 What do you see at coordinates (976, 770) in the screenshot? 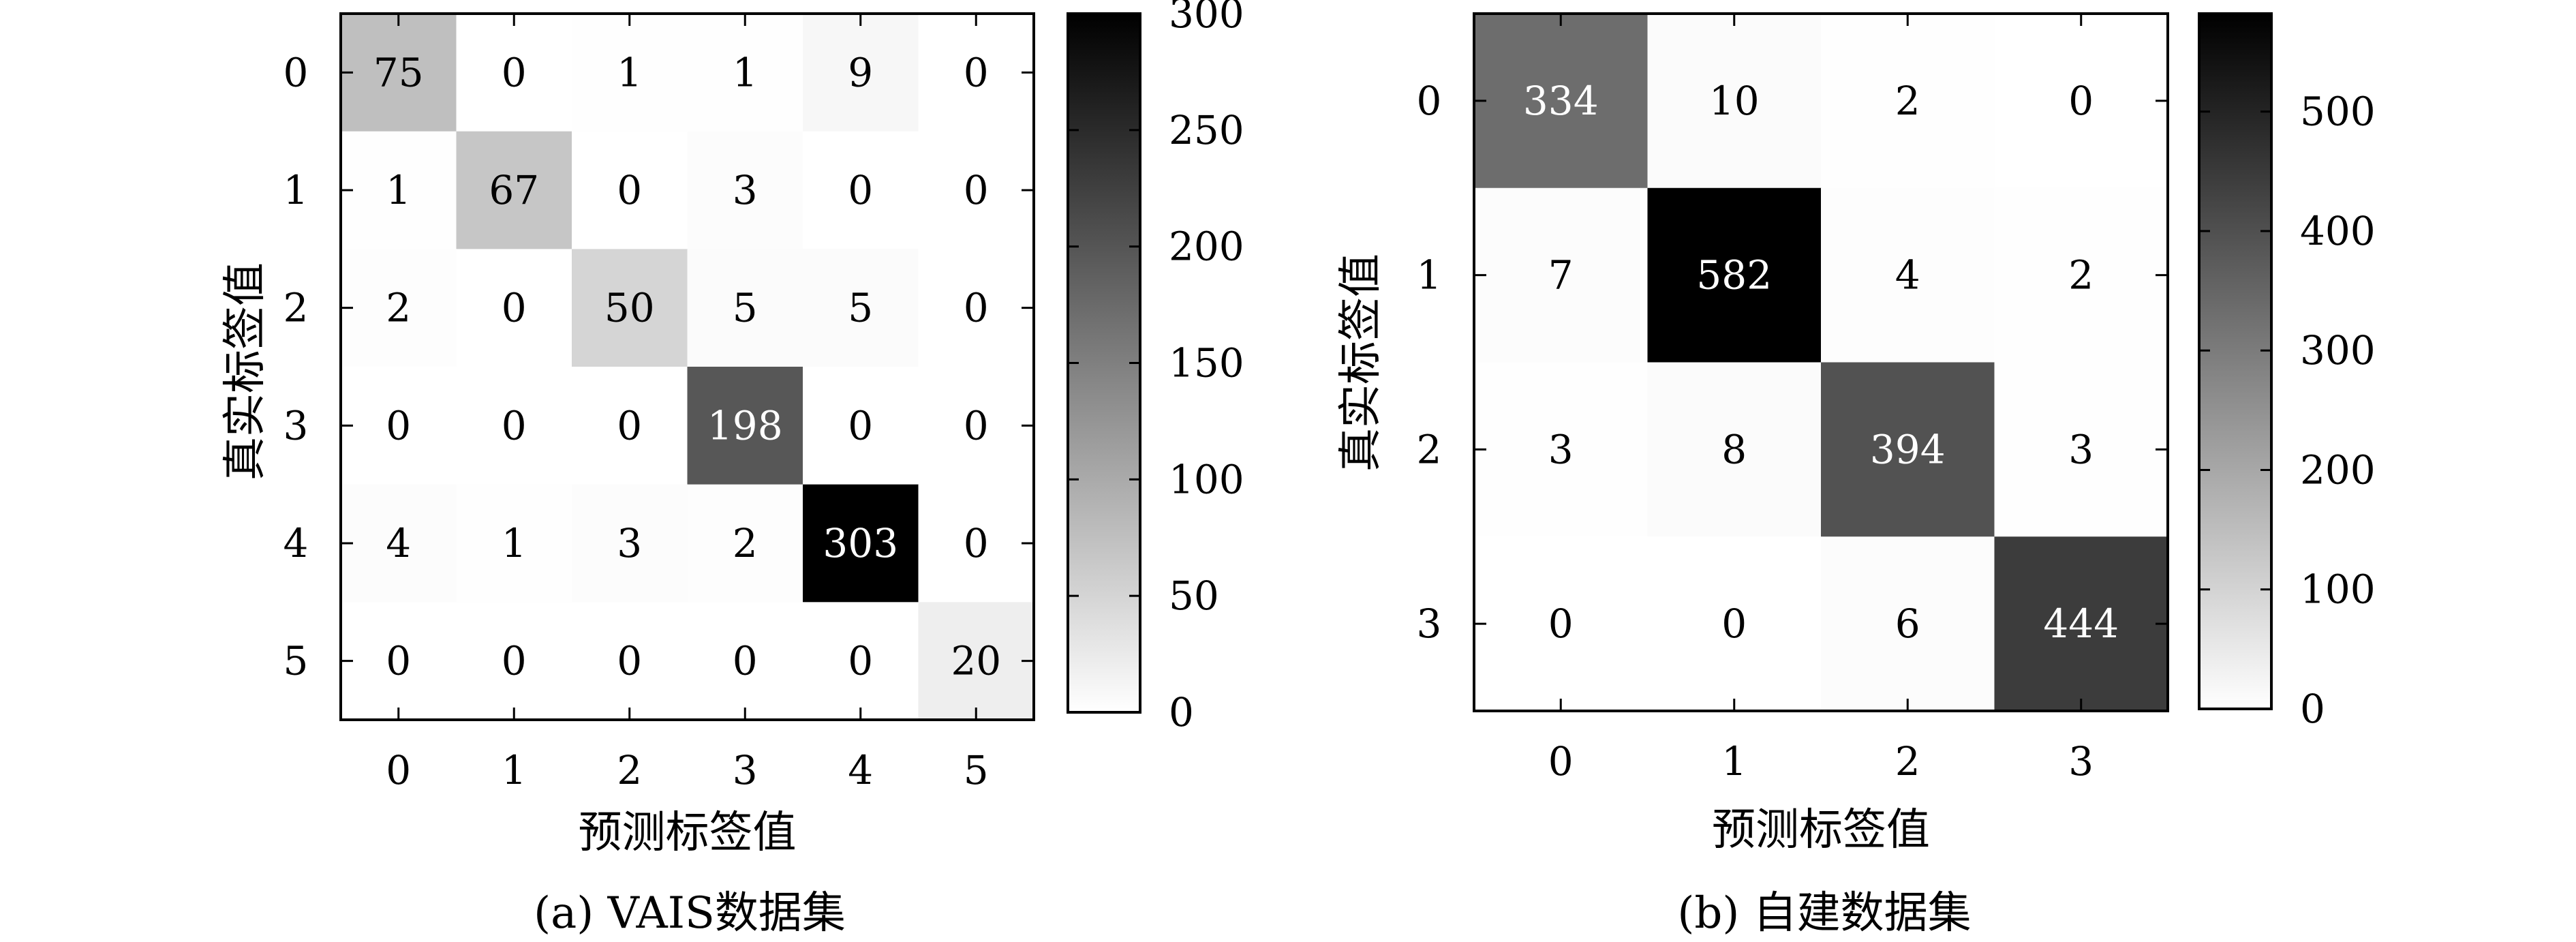
I see `x-tick-label: 5` at bounding box center [976, 770].